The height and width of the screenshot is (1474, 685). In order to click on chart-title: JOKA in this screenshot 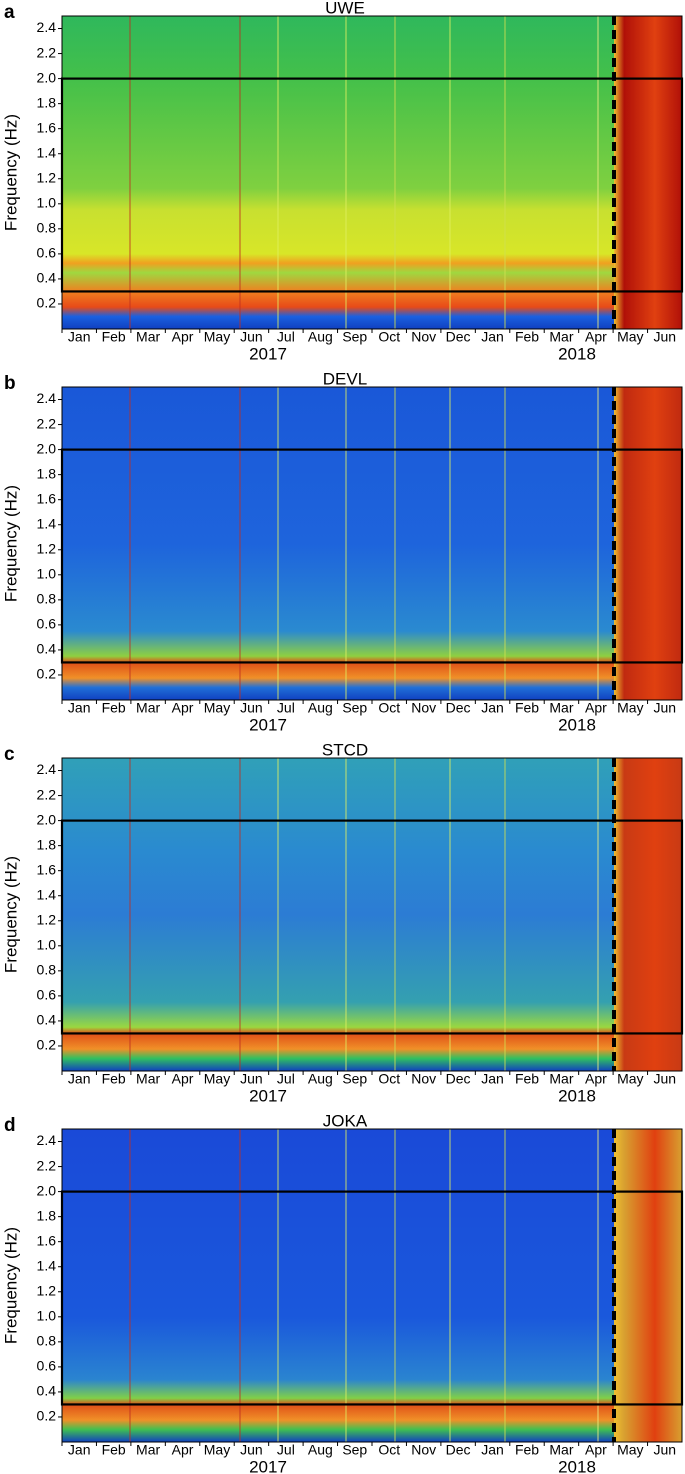, I will do `click(345, 1120)`.